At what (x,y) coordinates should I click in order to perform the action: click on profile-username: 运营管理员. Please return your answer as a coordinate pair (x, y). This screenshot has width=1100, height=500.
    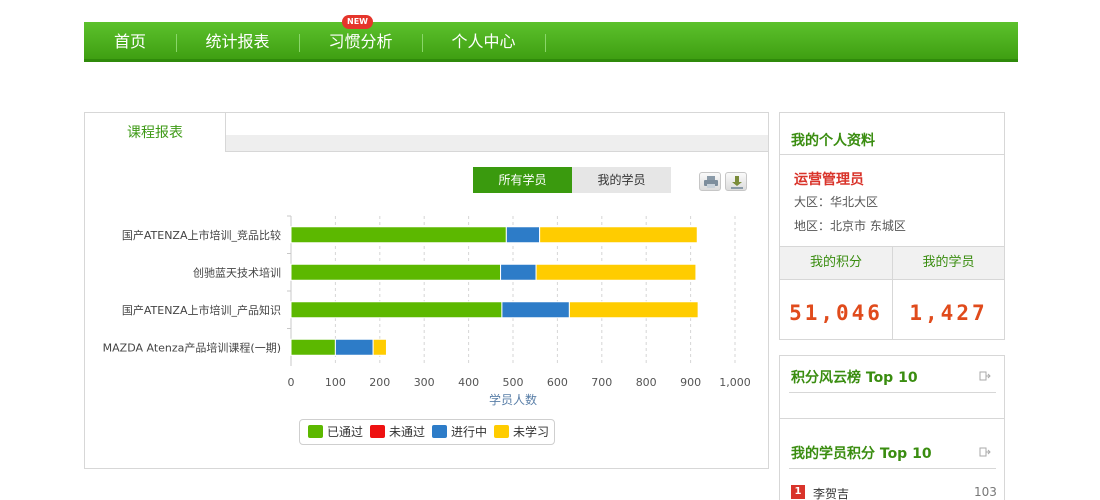
    Looking at the image, I should click on (829, 180).